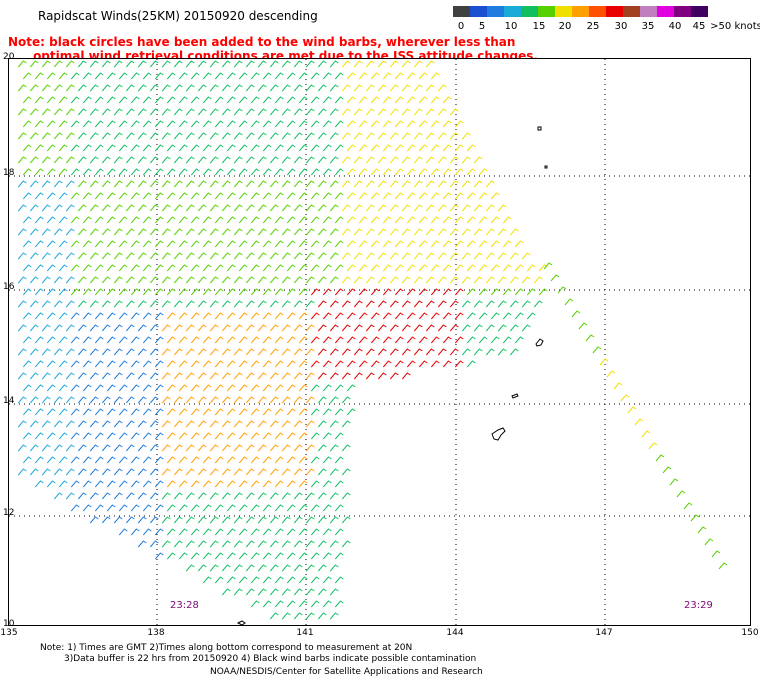 This screenshot has height=688, width=760. I want to click on latitude-label: 16, so click(9, 287).